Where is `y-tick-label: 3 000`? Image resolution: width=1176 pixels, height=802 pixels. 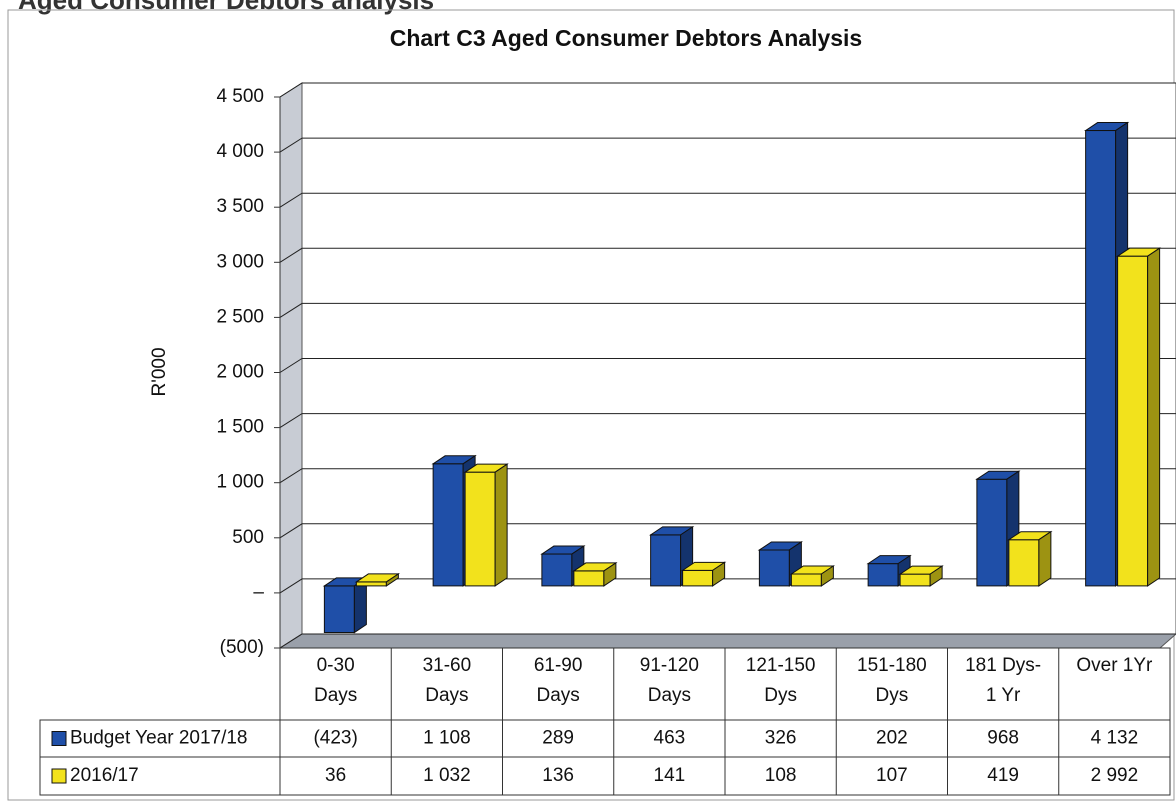 y-tick-label: 3 000 is located at coordinates (240, 261).